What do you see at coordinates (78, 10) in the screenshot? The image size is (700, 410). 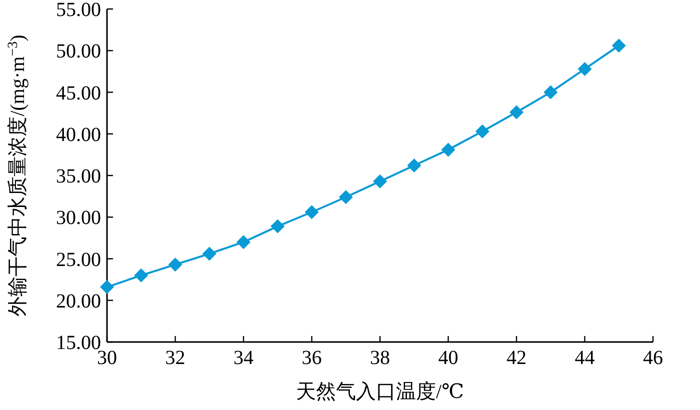 I see `y-tick-label: 55.00` at bounding box center [78, 10].